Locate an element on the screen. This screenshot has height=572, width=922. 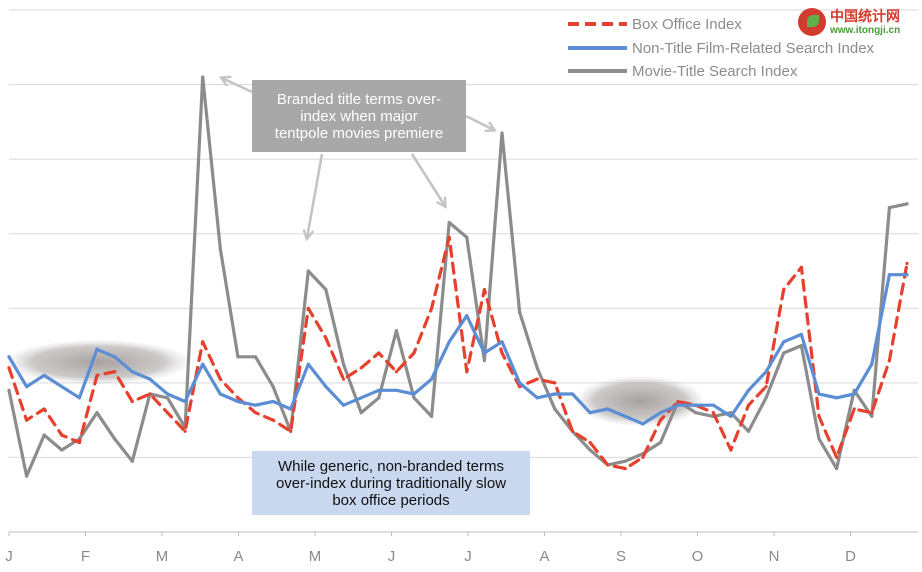
legend-label: Non-Title Film-Related Search Index is located at coordinates (753, 48).